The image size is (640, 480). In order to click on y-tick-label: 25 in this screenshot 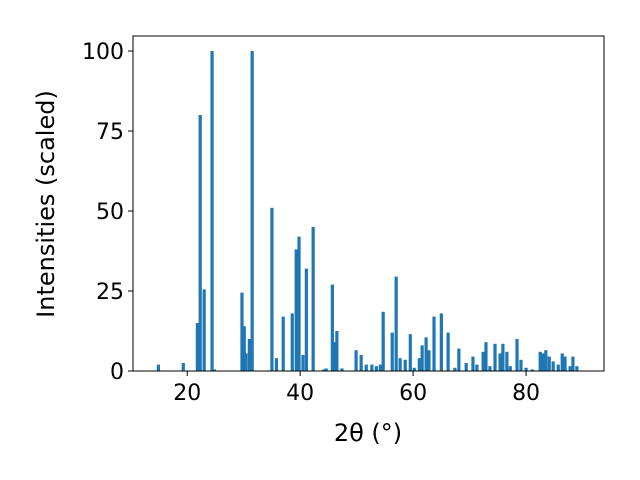, I will do `click(110, 292)`.